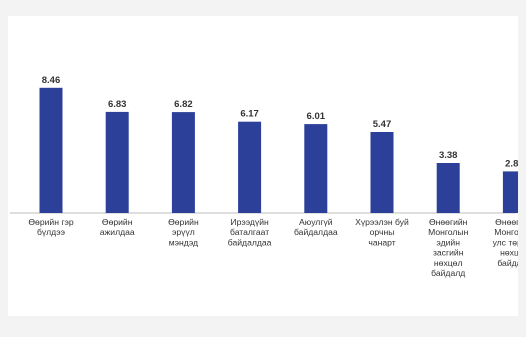 This screenshot has height=337, width=526. I want to click on category-label: Хүрээлэн буй орчны чанарт, so click(382, 232).